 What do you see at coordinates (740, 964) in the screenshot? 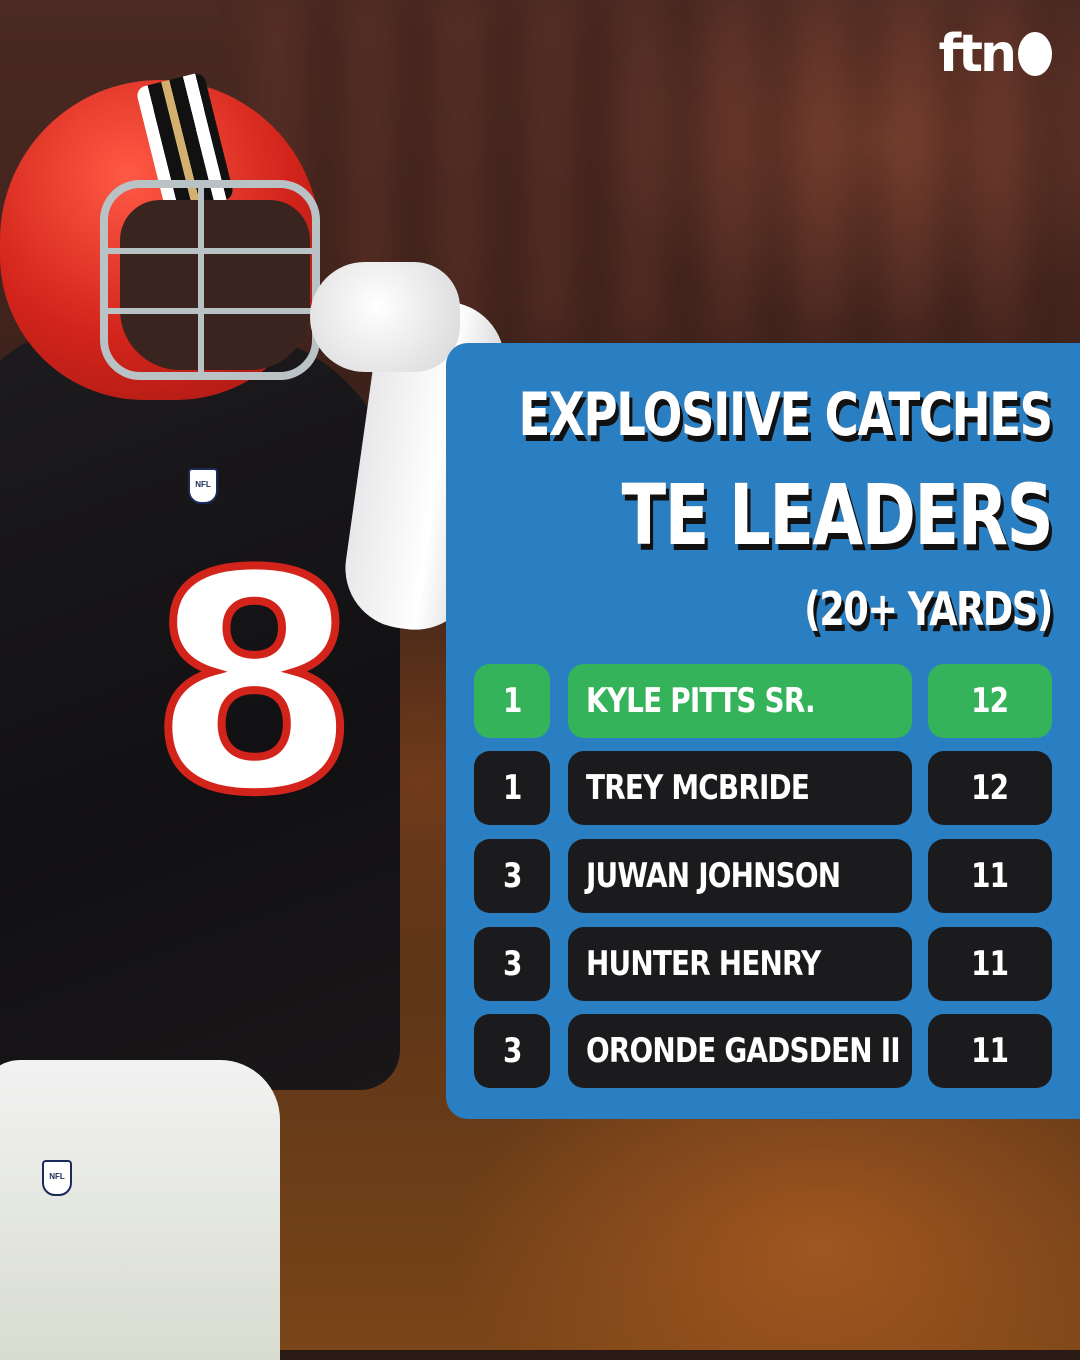
I see `player-name-cell: HUNTER HENRY` at bounding box center [740, 964].